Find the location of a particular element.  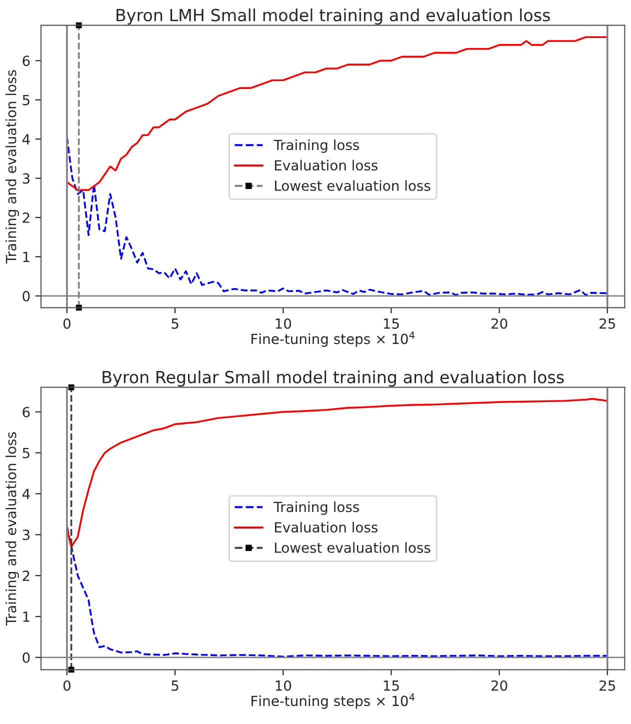

chart-title: Byron Regular Small model training and evaluation loss is located at coordinates (333, 378).